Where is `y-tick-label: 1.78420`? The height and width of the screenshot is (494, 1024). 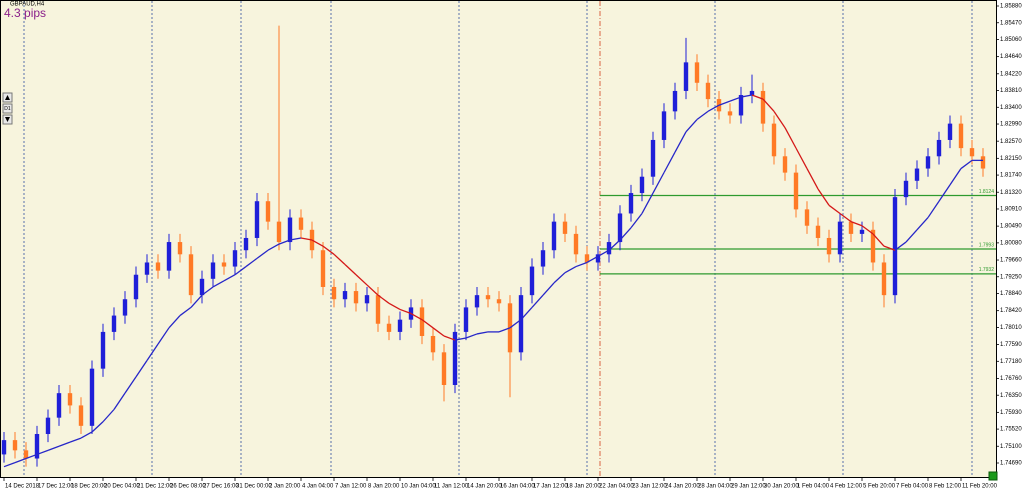 y-tick-label: 1.78420 is located at coordinates (1011, 311).